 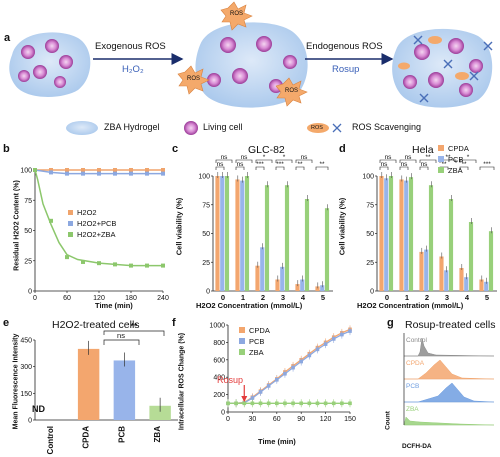 What do you see at coordinates (370, 205) in the screenshot?
I see `chart-d-ytick-label: 75` at bounding box center [370, 205].